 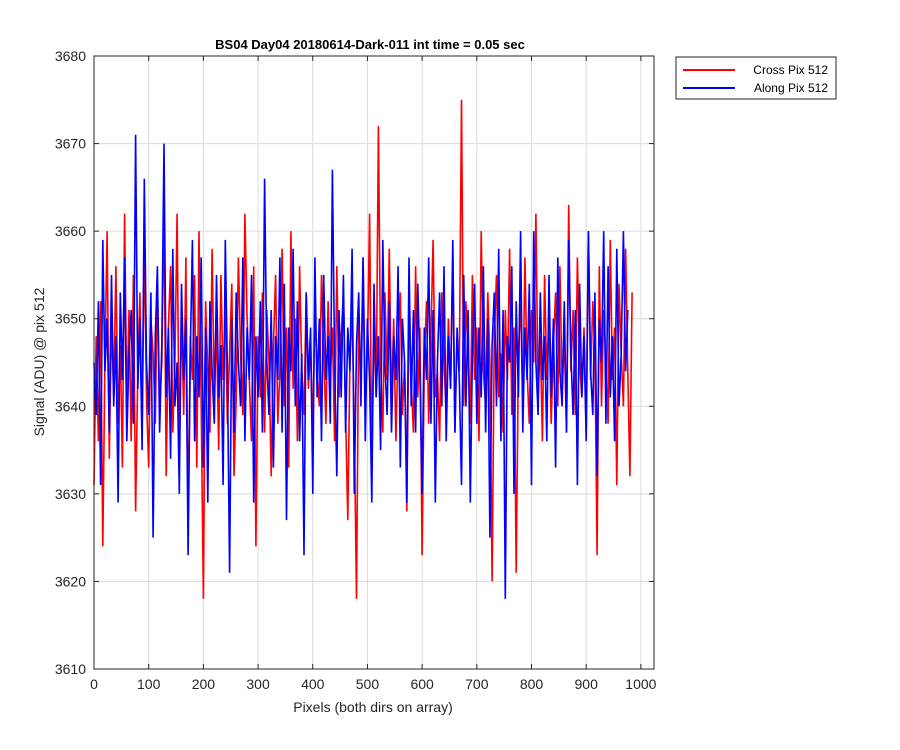 I want to click on x-tick-label: 800, so click(x=532, y=684).